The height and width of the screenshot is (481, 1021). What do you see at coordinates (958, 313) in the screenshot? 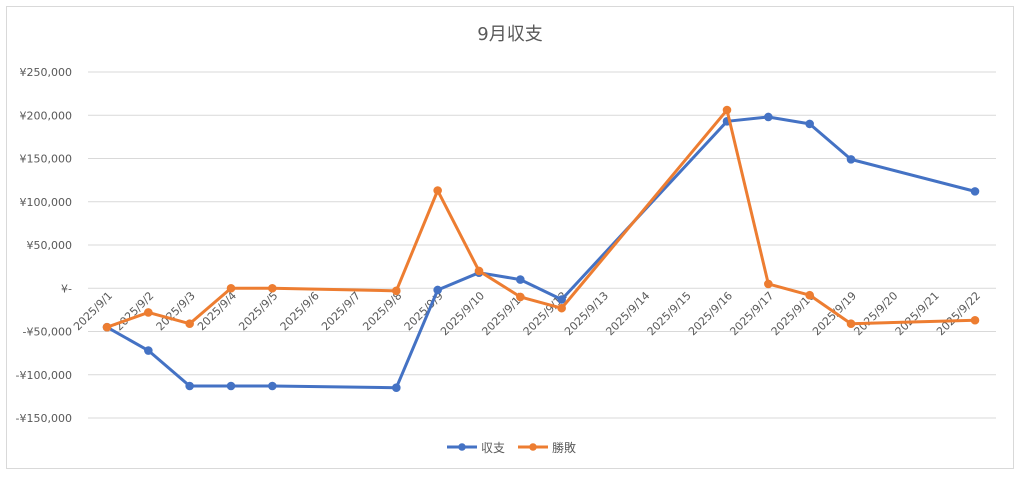
I see `x-tick-label: 2025/9/22` at bounding box center [958, 313].